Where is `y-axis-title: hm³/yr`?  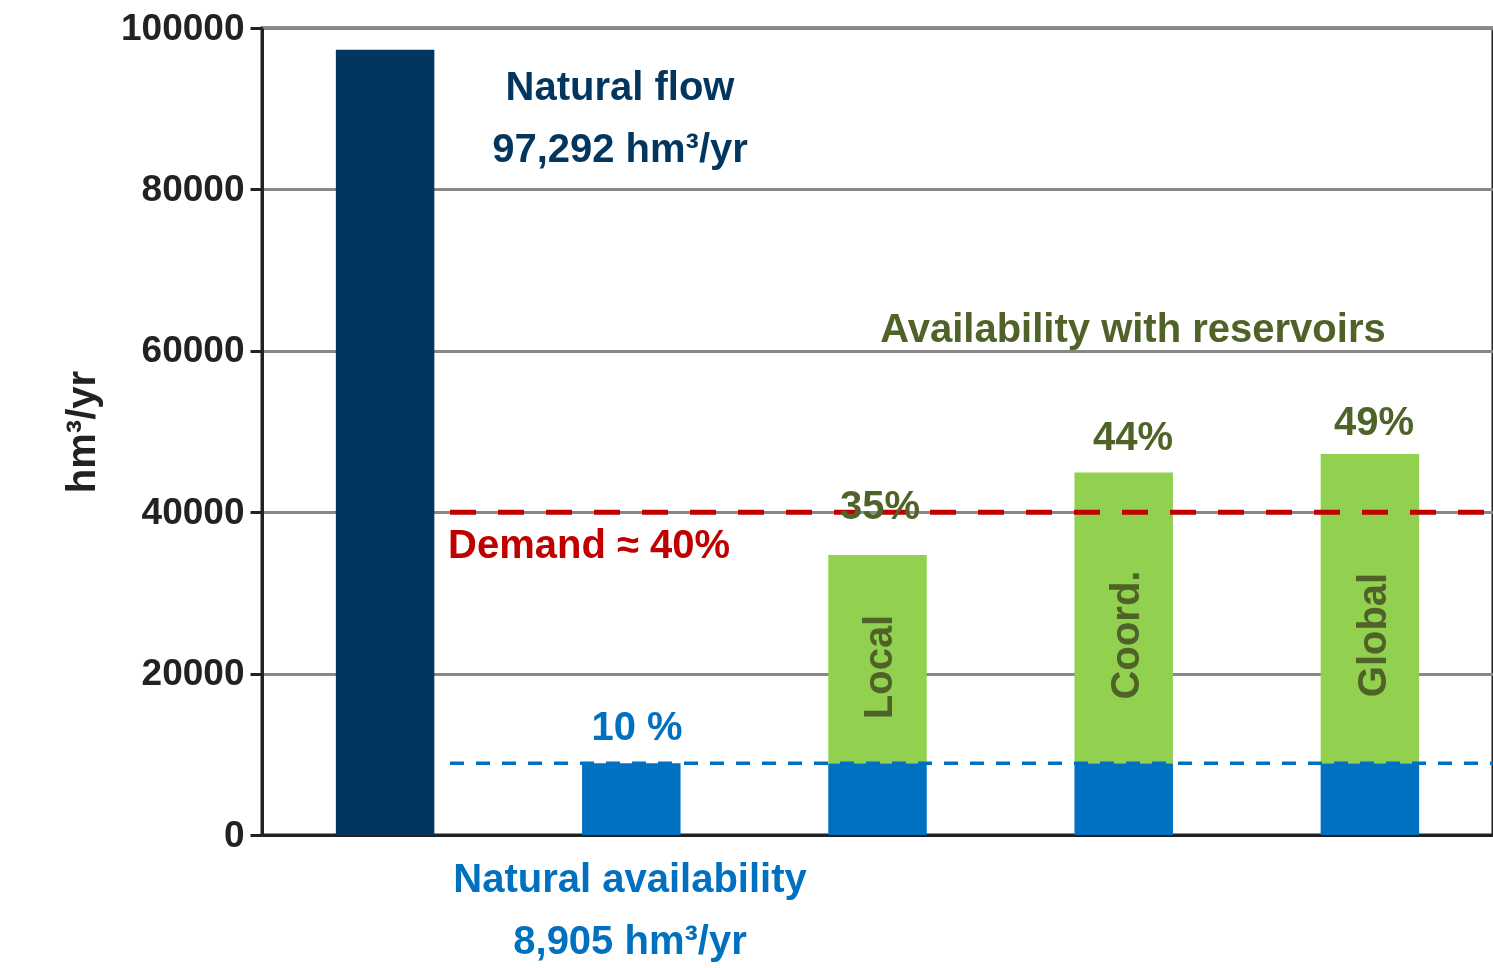
y-axis-title: hm³/yr is located at coordinates (81, 432).